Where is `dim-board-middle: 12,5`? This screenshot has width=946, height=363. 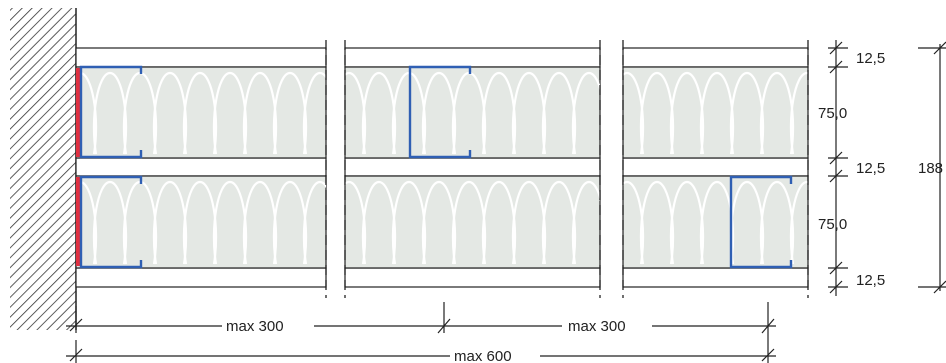
dim-board-middle: 12,5 is located at coordinates (870, 168).